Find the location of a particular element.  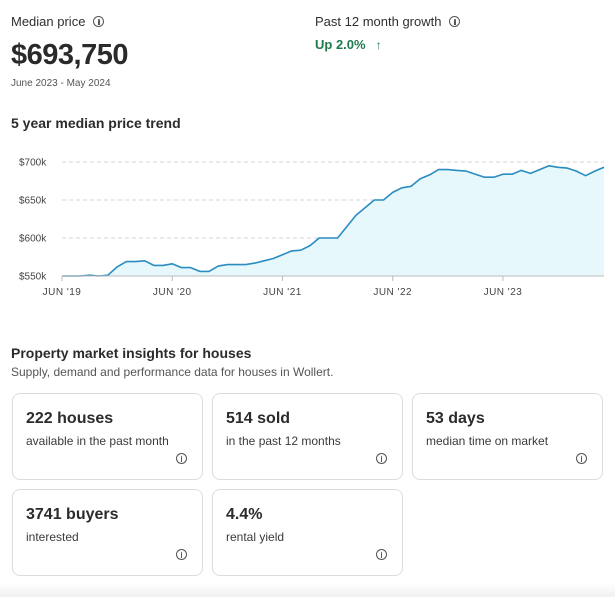

insights-title: Property market insights for houses is located at coordinates (131, 353).